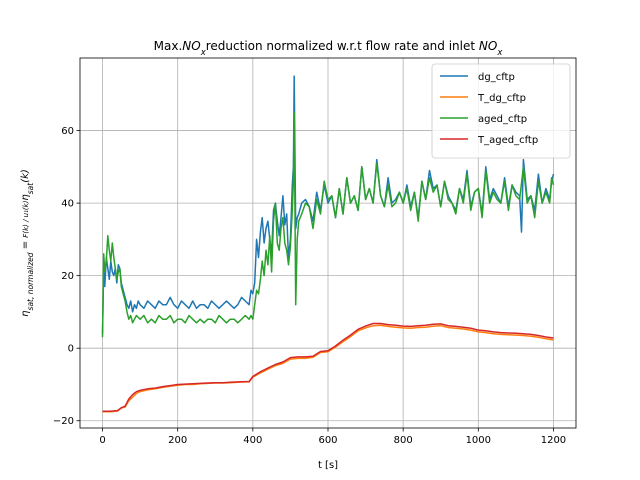 The height and width of the screenshot is (480, 640). I want to click on y-axis-label-text: ηsat, normalized = F(k) / u₁(k)ηsat(k), so click(27, 243).